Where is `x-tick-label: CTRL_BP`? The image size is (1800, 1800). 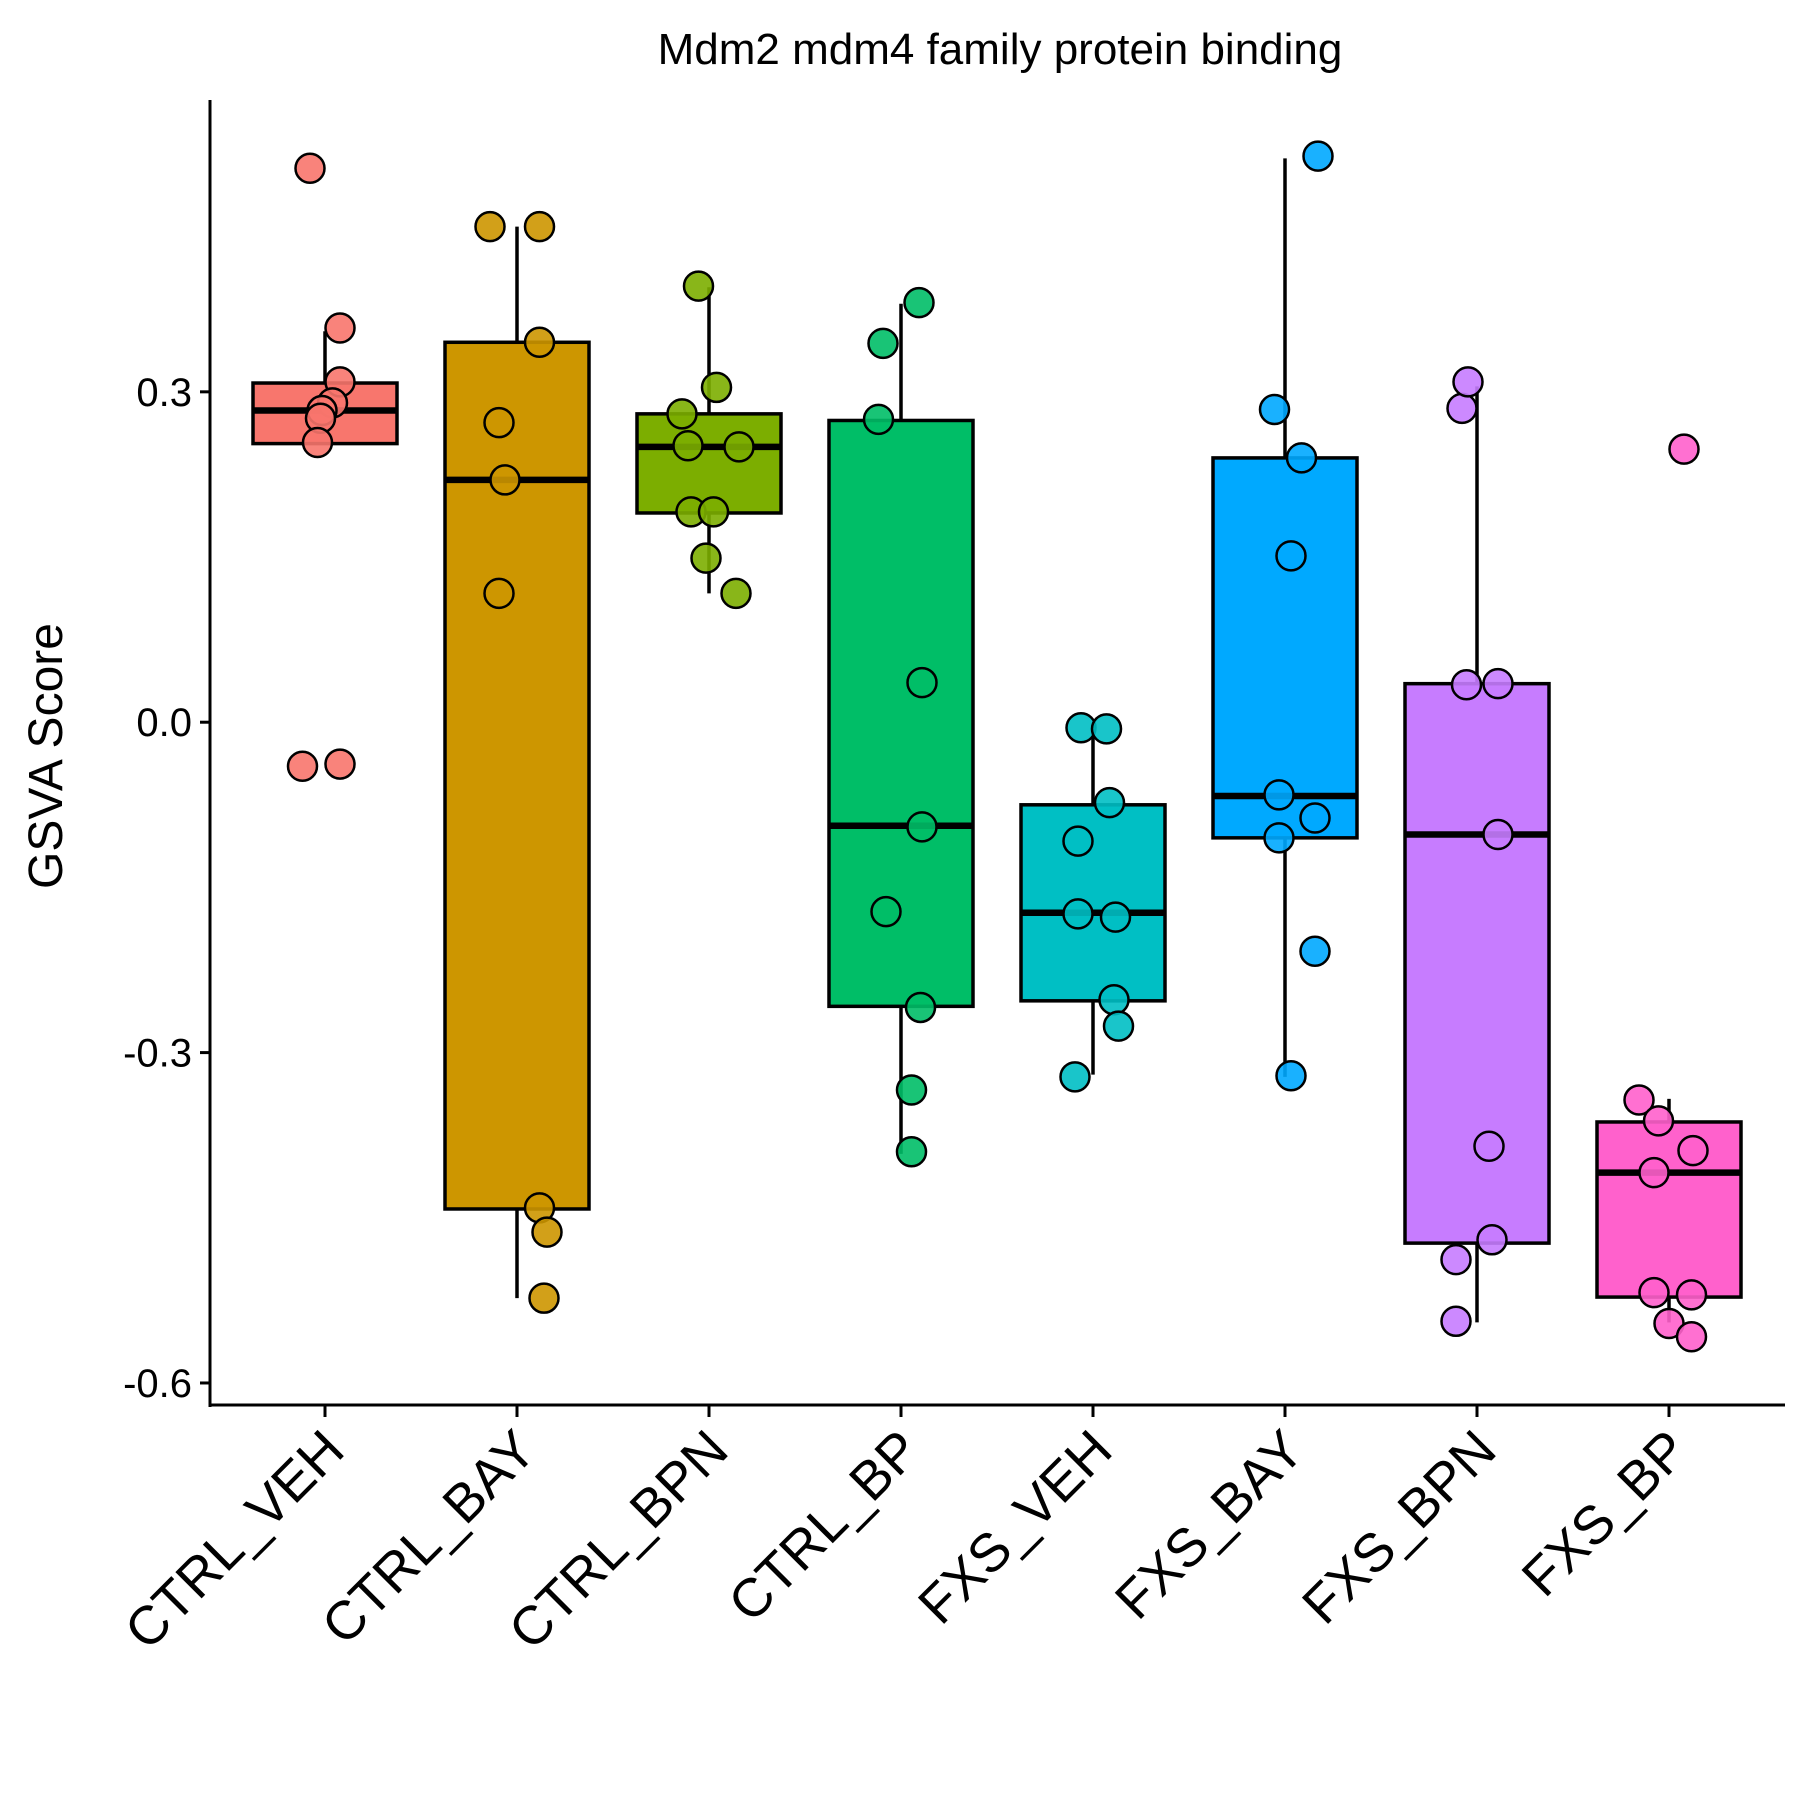 x-tick-label: CTRL_BP is located at coordinates (824, 1526).